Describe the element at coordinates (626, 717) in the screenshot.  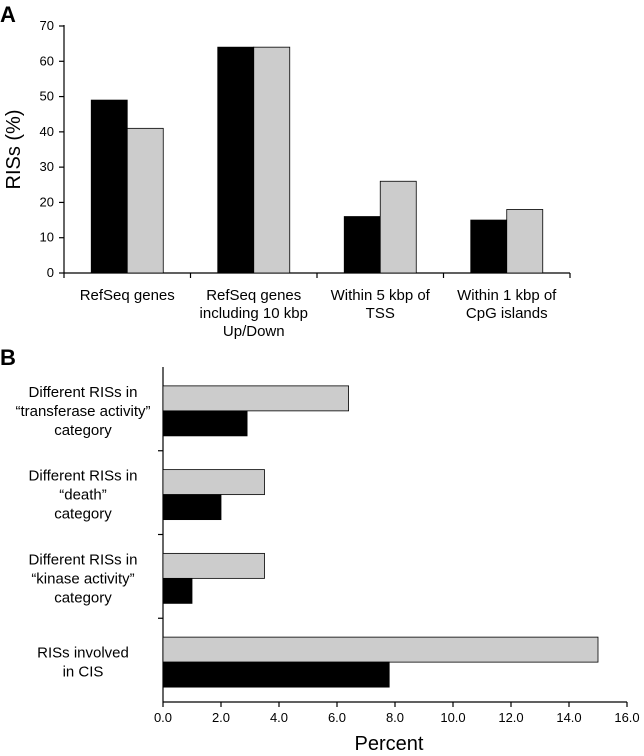
I see `b-x-tick-label: 16.0` at that location.